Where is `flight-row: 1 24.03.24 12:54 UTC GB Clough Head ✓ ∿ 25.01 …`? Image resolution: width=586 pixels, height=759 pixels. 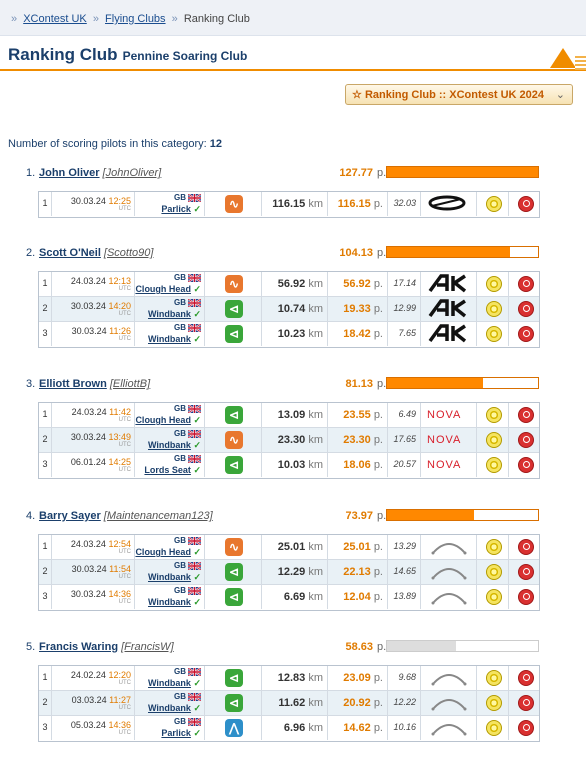
flight-row: 1 24.03.24 12:54 UTC GB Clough Head ✓ ∿ 25.01 … is located at coordinates (289, 547).